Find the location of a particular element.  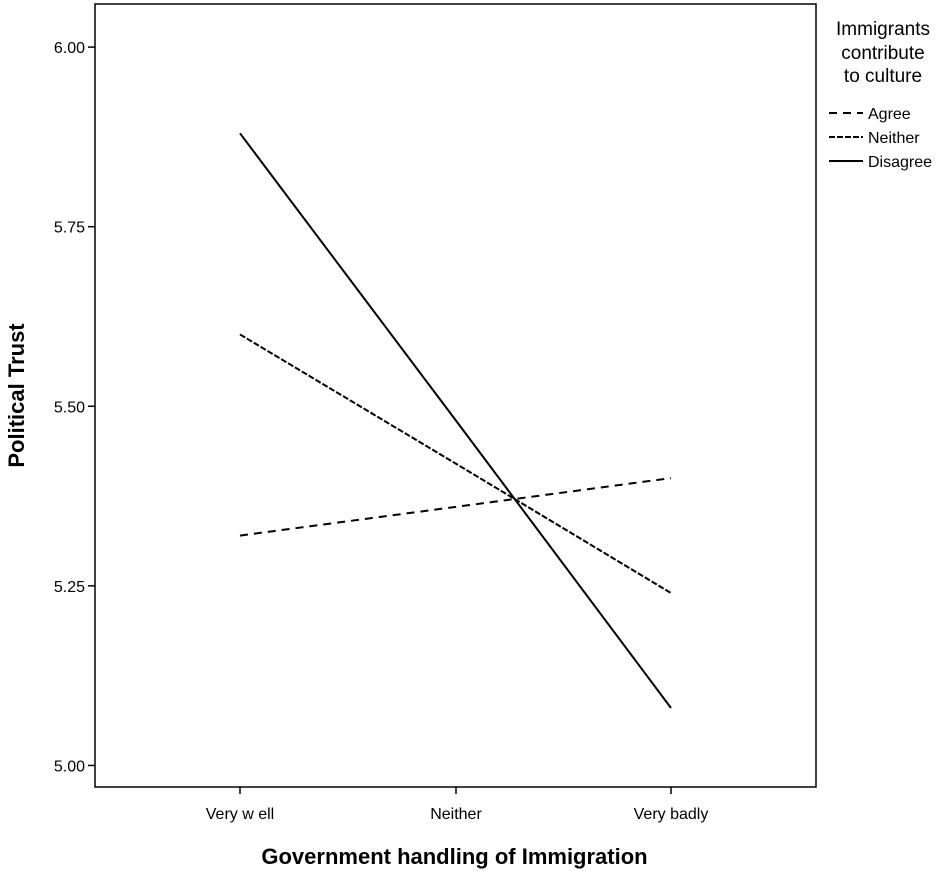

y-axis: 5.00 5.25 5.50 5.75 6.00 is located at coordinates (74, 407).